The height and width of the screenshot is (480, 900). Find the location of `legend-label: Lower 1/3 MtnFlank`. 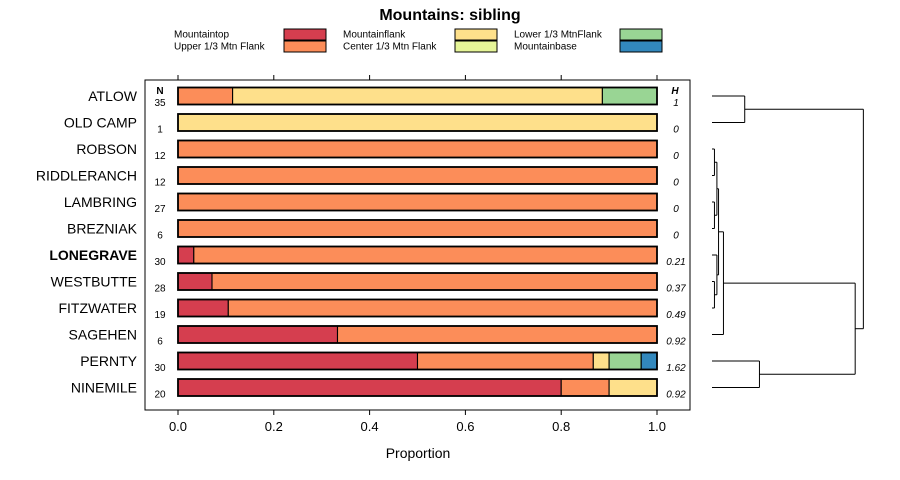

legend-label: Lower 1/3 MtnFlank is located at coordinates (558, 35).